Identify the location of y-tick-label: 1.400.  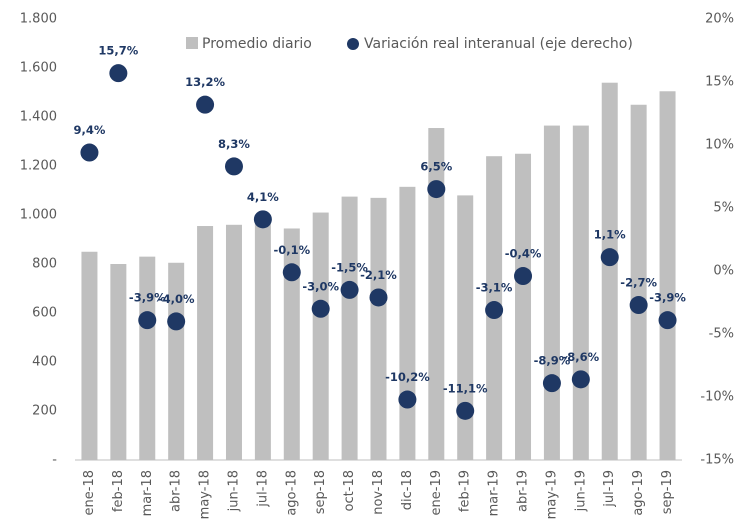
(38, 117).